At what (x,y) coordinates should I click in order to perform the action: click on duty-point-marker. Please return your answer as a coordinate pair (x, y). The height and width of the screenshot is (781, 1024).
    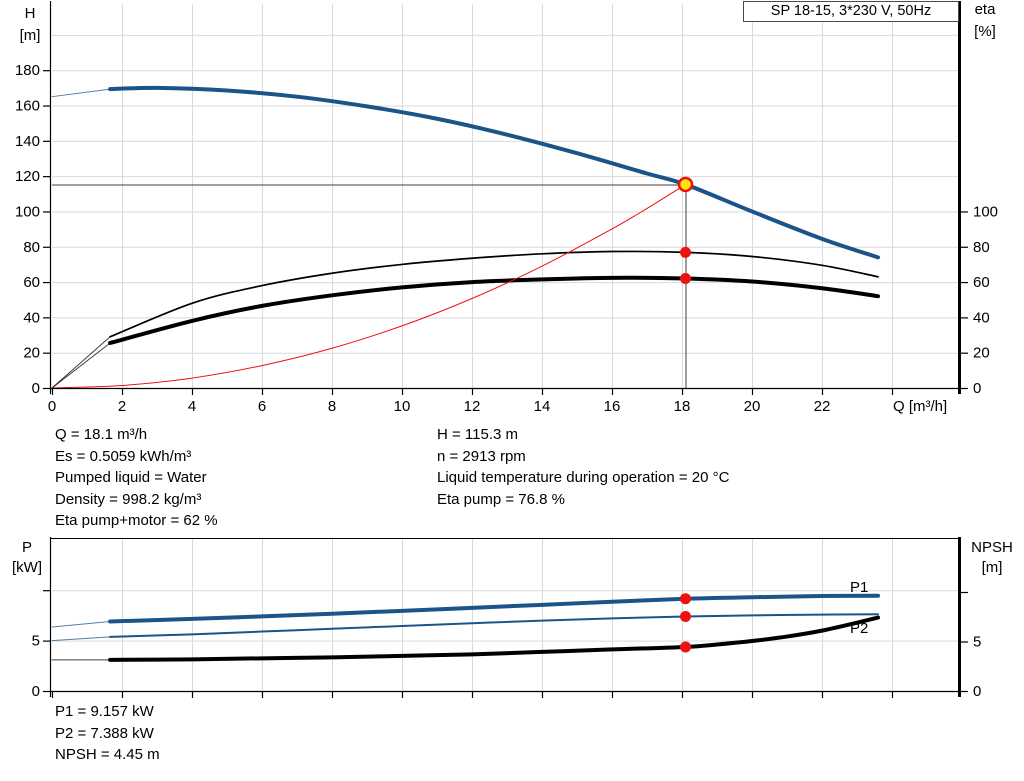
    Looking at the image, I should click on (685, 184).